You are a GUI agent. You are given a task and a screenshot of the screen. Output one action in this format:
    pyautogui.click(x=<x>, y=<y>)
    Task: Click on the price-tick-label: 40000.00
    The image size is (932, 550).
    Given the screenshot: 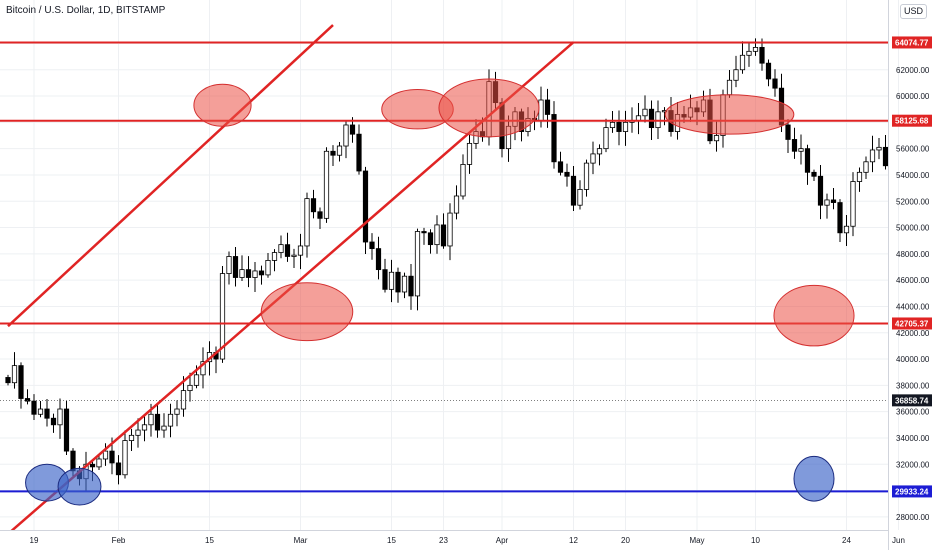 What is the action you would take?
    pyautogui.click(x=913, y=359)
    